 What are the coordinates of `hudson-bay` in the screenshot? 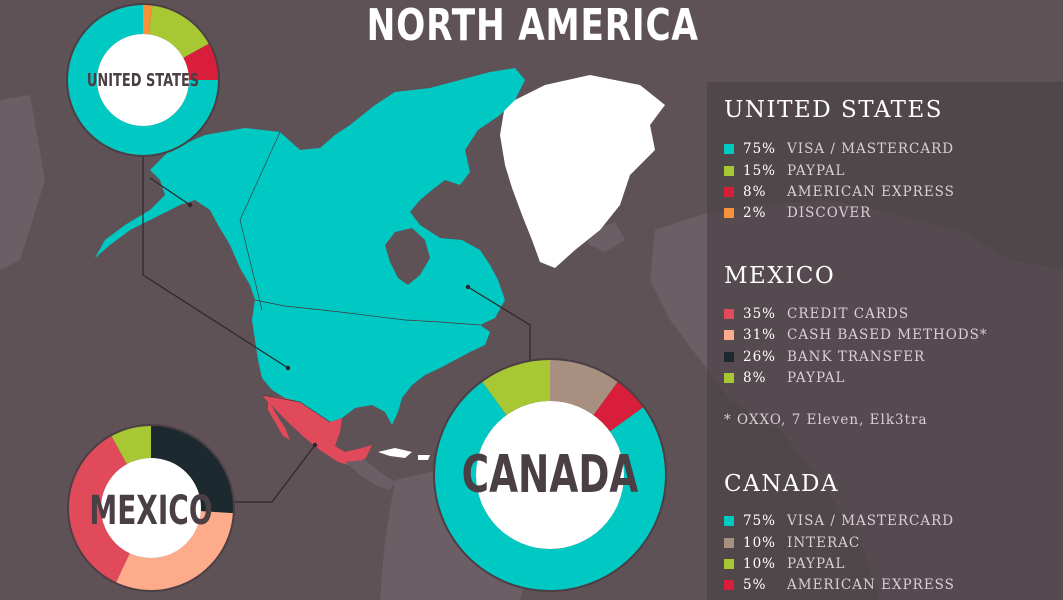 It's located at (407, 256).